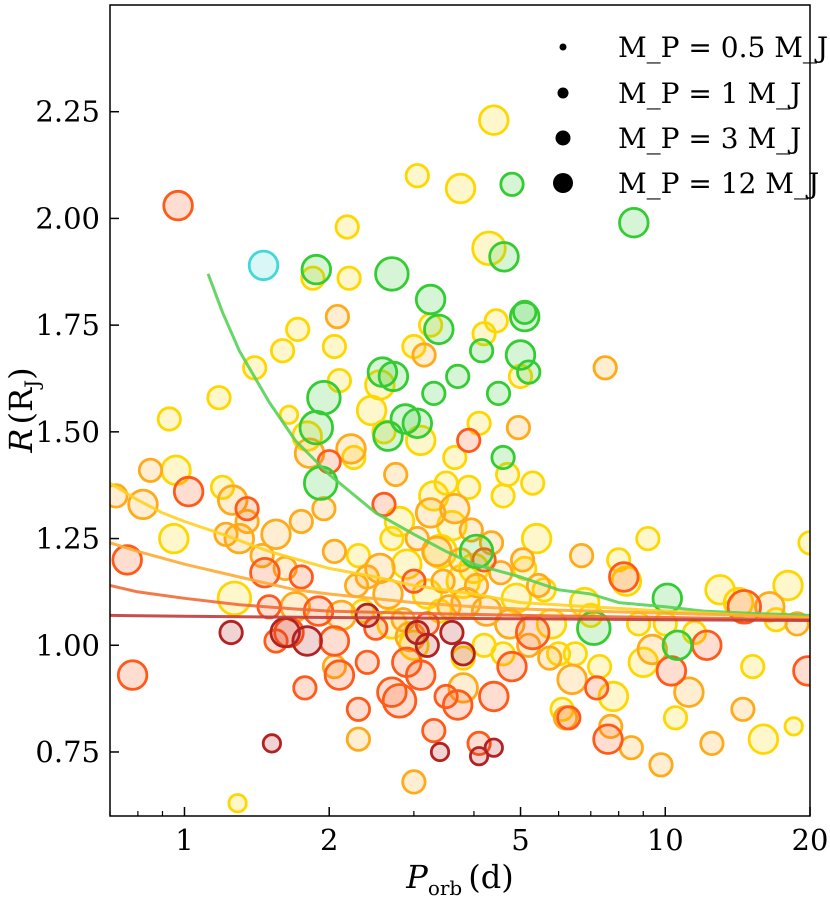 This screenshot has width=830, height=900. What do you see at coordinates (723, 47) in the screenshot?
I see `legend-label: M_P = 0.5 M_J` at bounding box center [723, 47].